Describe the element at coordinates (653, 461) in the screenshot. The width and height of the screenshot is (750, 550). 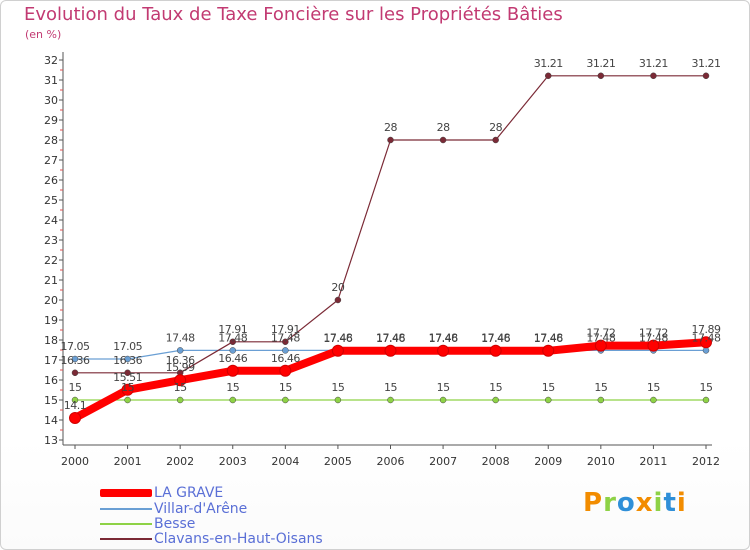
I see `x-tick-label: 2011` at that location.